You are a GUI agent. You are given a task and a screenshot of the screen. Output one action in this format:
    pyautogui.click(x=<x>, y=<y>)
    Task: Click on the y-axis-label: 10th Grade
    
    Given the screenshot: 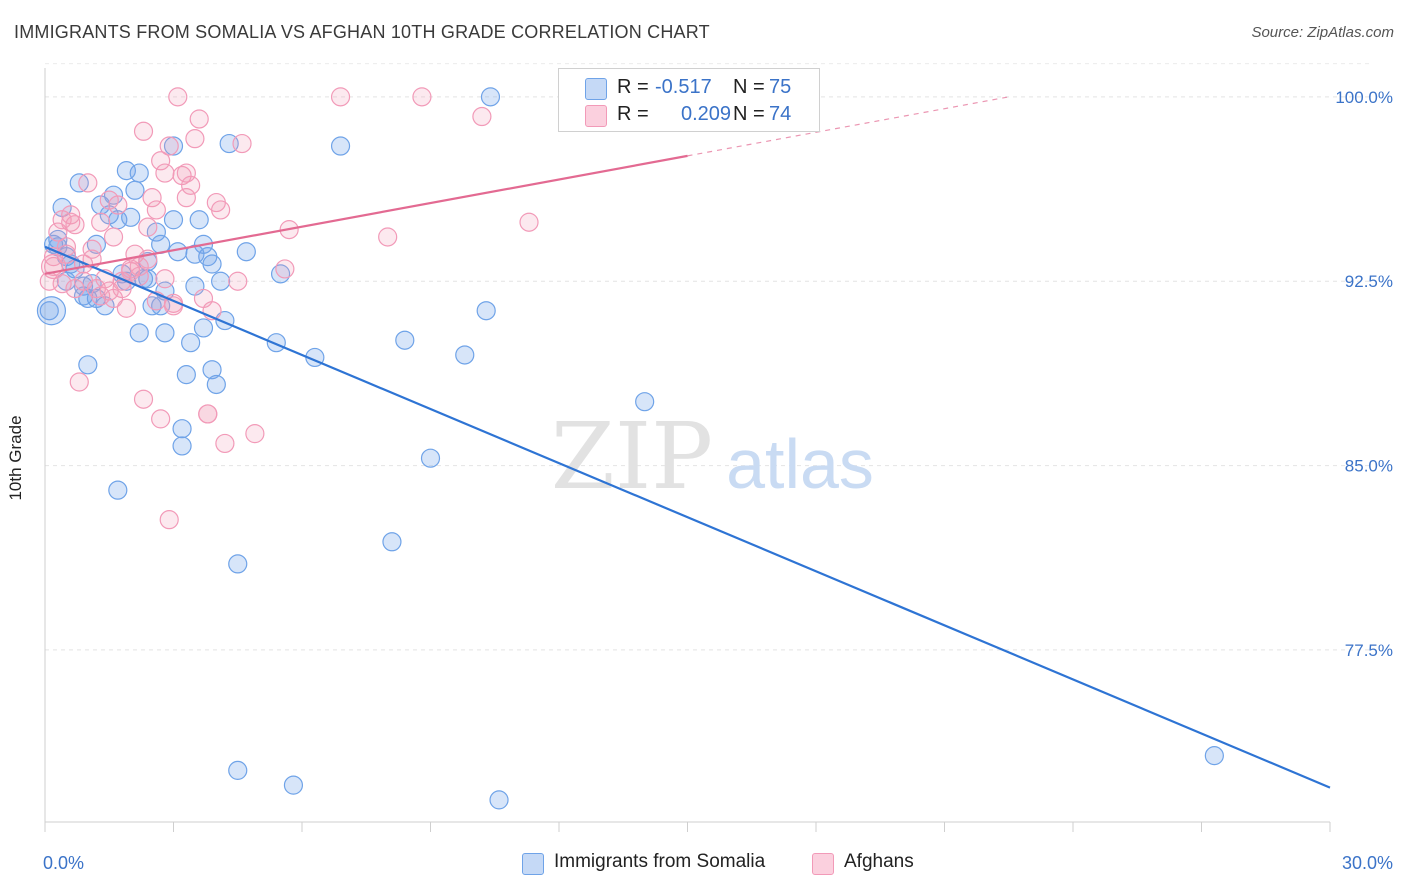 What is the action you would take?
    pyautogui.click(x=15, y=458)
    